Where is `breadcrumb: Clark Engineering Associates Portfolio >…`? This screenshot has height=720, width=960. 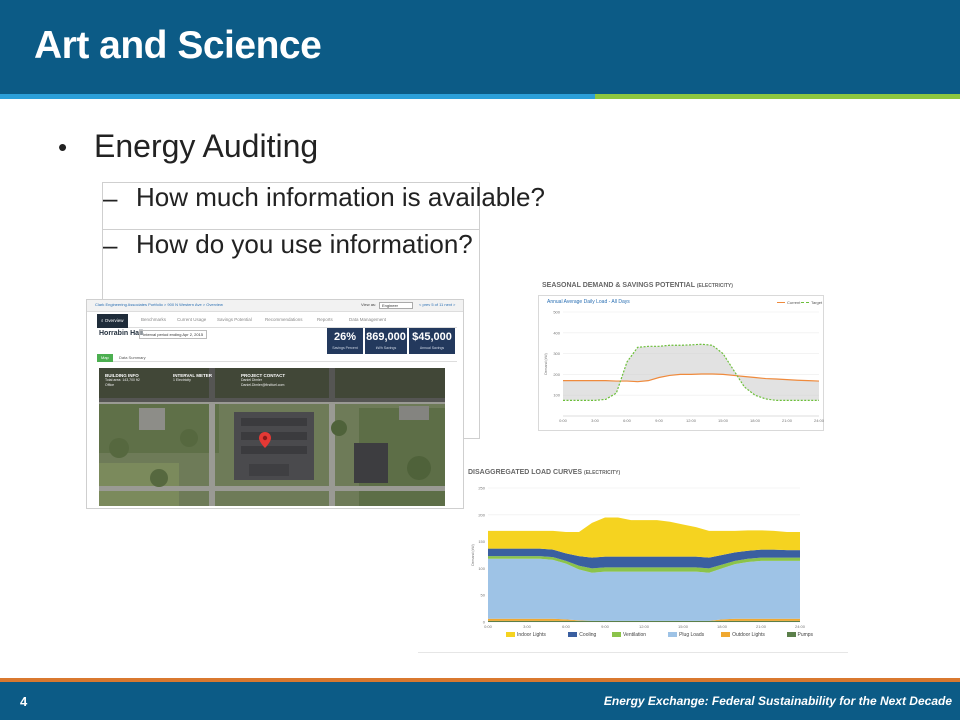
breadcrumb: Clark Engineering Associates Portfolio >… is located at coordinates (159, 304).